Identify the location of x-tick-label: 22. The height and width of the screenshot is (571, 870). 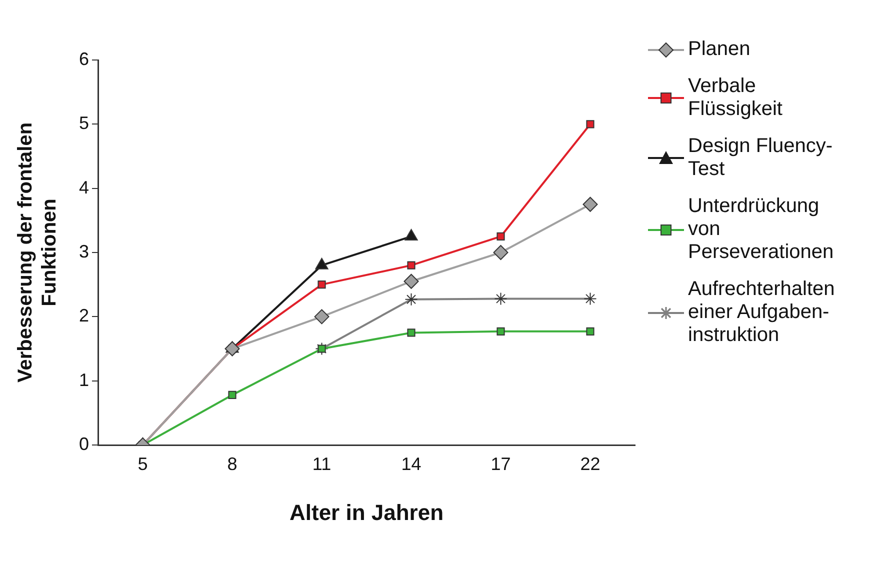
(590, 464).